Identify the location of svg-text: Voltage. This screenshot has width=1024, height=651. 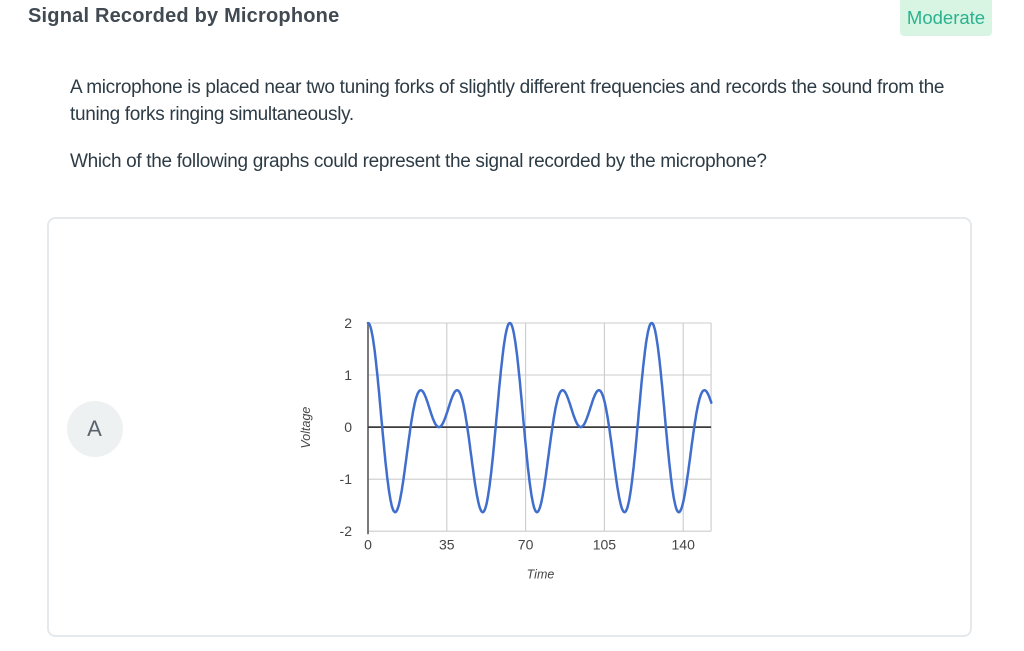
(306, 428).